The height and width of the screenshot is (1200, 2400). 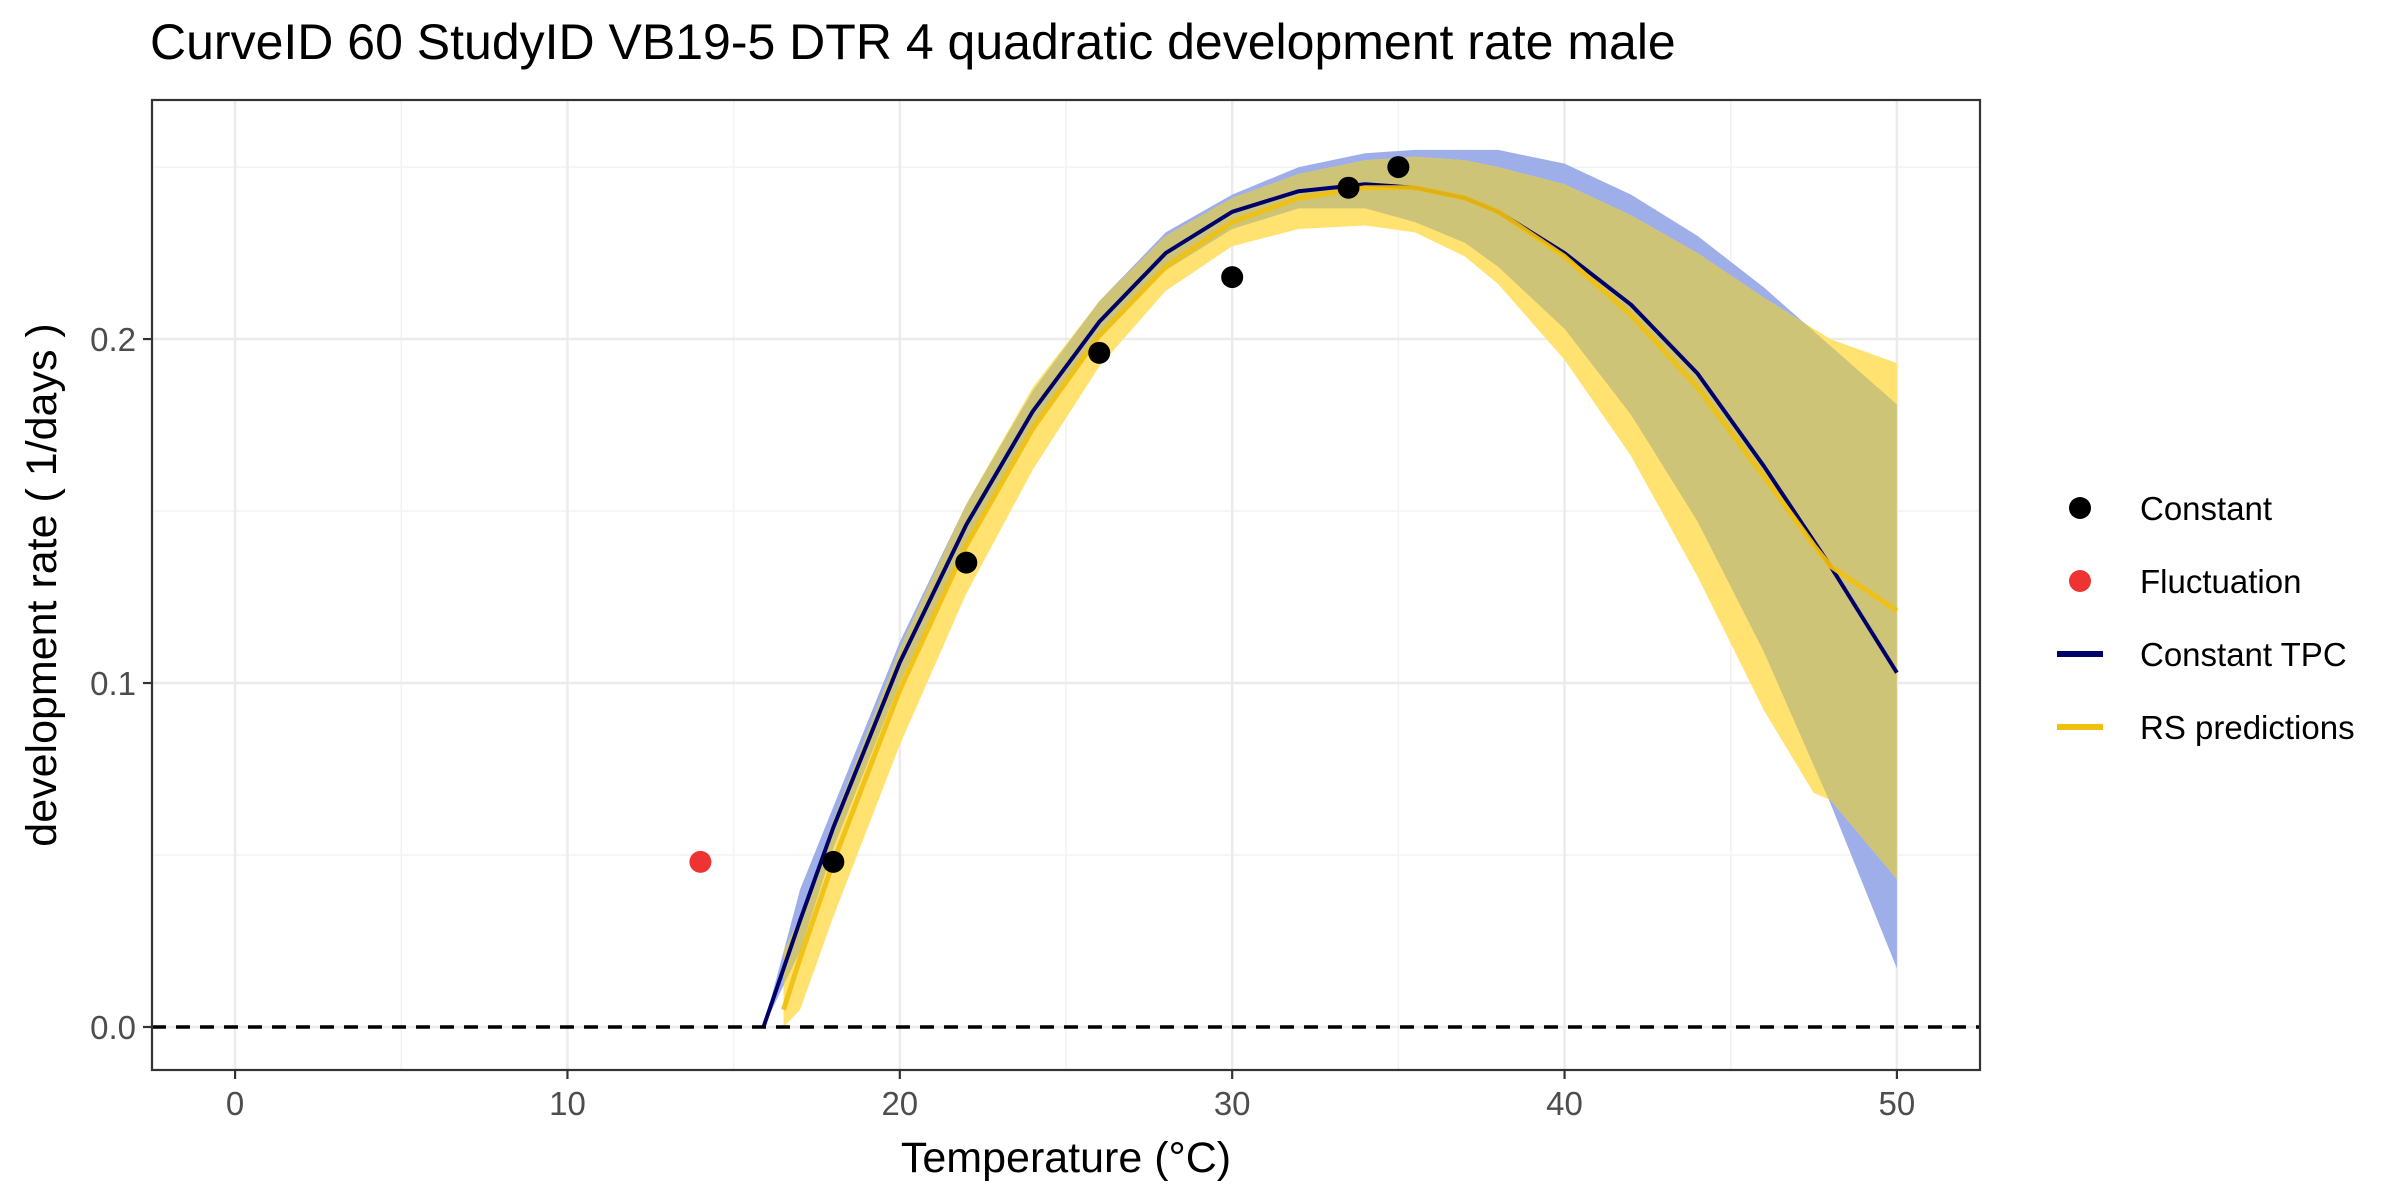 I want to click on y-axis-title: development rate ( 1/days ), so click(x=42, y=584).